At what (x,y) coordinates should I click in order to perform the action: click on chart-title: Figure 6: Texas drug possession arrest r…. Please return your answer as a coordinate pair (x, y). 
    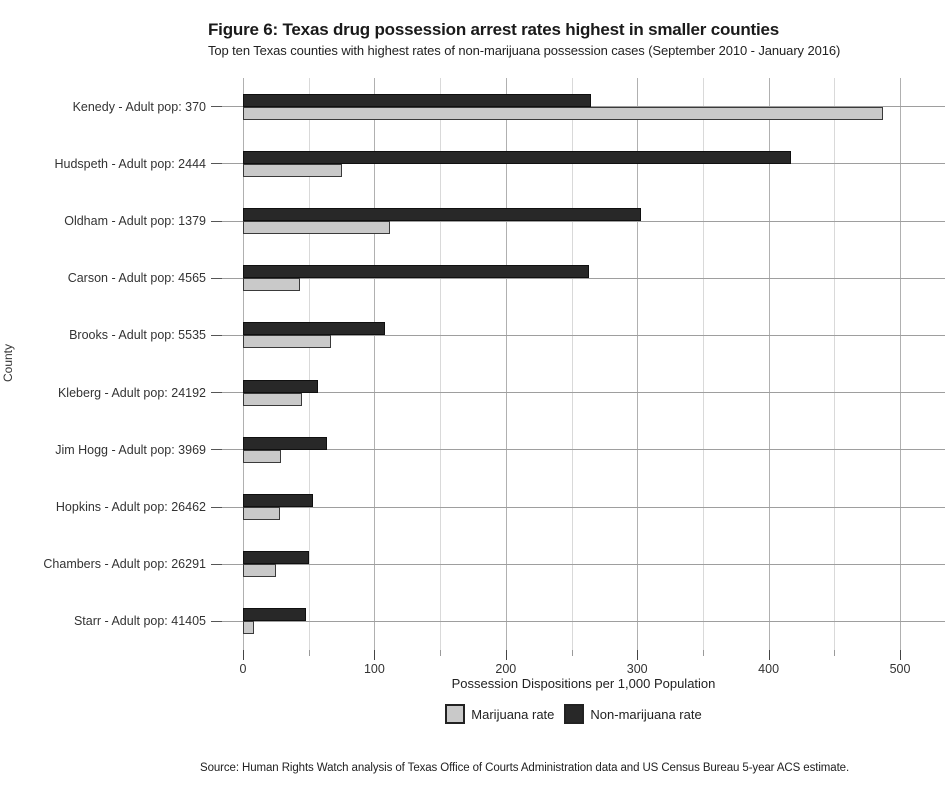
    Looking at the image, I should click on (494, 29).